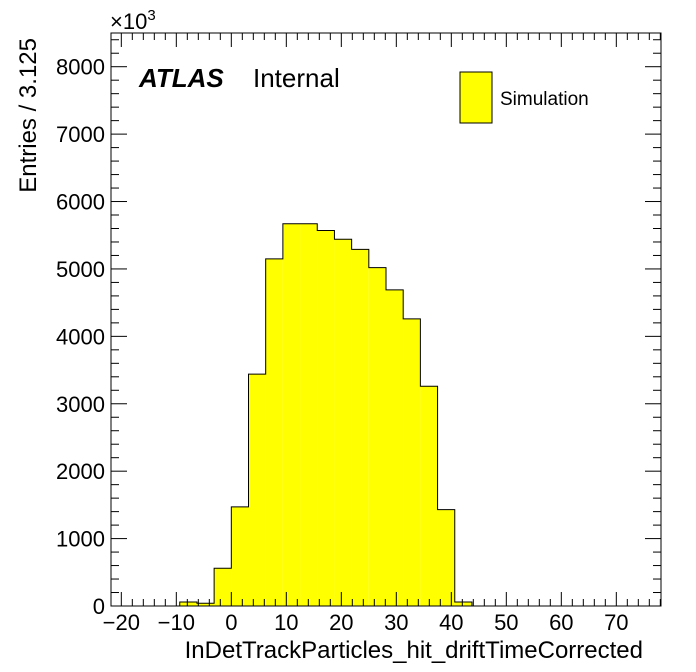  Describe the element at coordinates (341, 622) in the screenshot. I see `x-tick-label: 20` at that location.